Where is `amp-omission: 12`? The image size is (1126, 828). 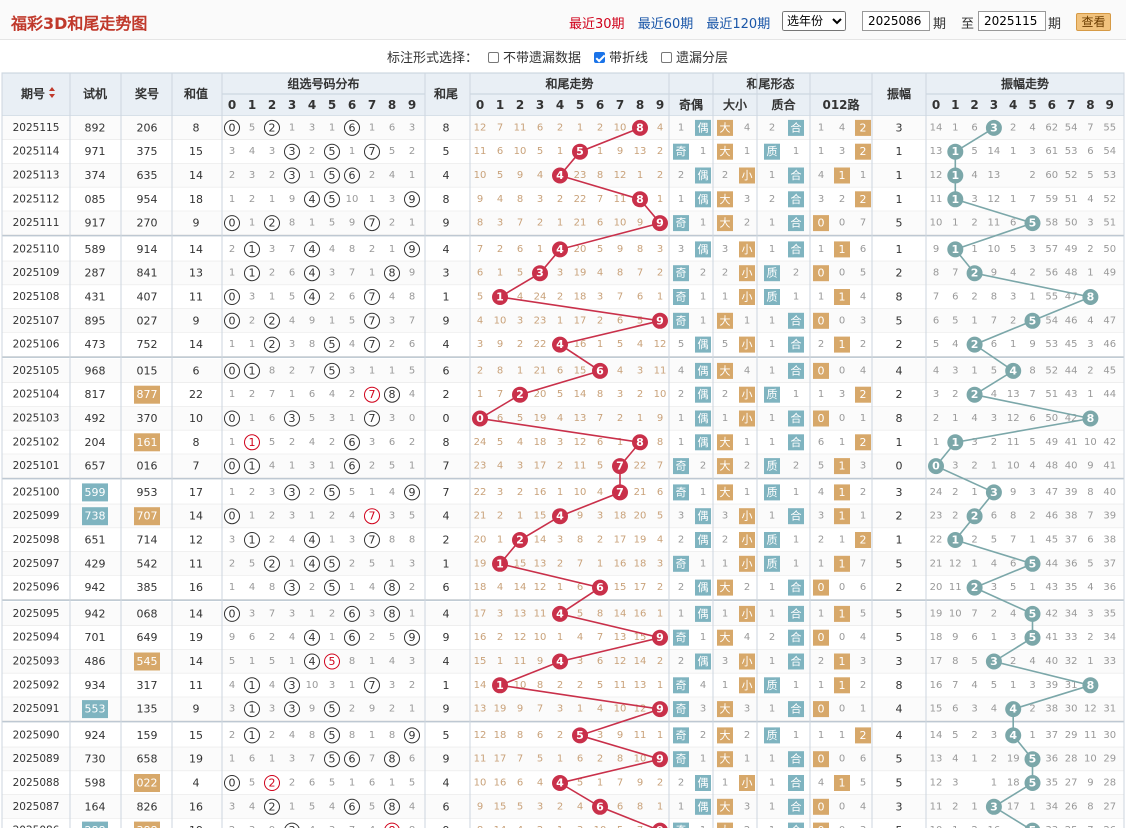
amp-omission: 12 is located at coordinates (994, 199).